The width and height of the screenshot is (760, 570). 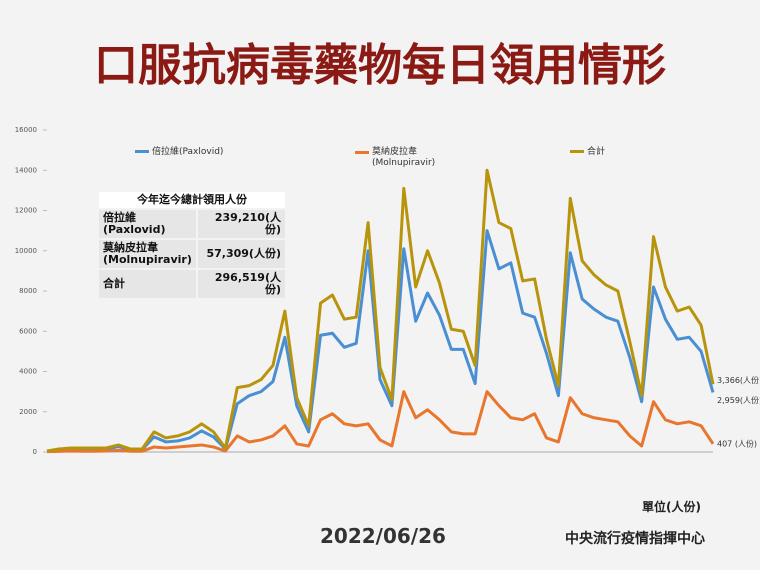 I want to click on y-tick-label: 10000, so click(x=26, y=251).